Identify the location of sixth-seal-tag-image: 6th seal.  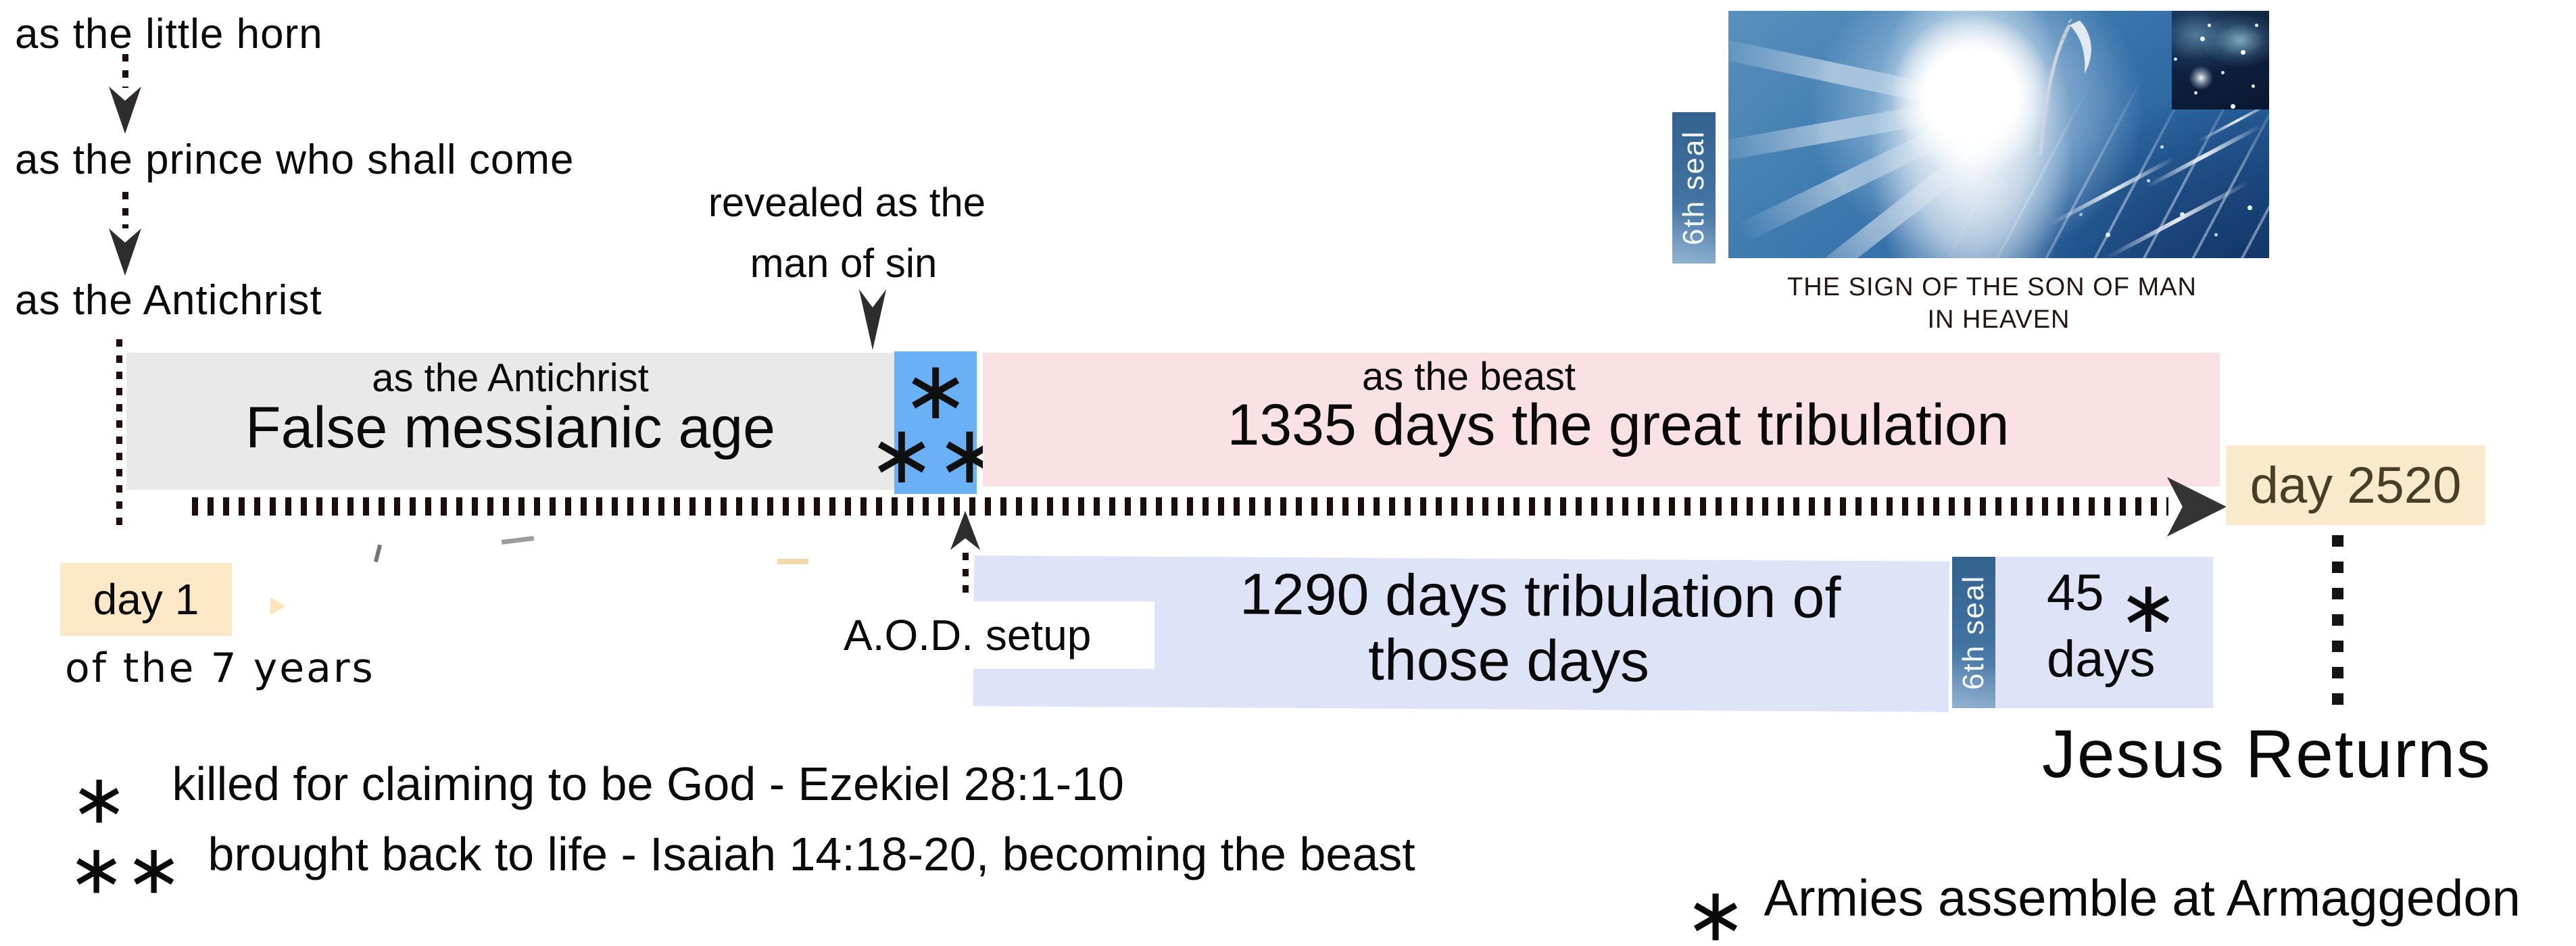
(1694, 188).